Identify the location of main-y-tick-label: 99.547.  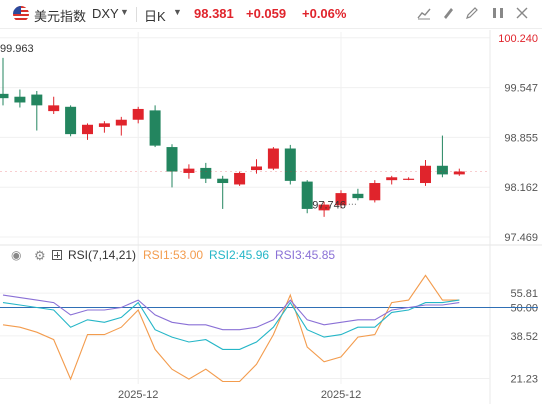
(521, 89).